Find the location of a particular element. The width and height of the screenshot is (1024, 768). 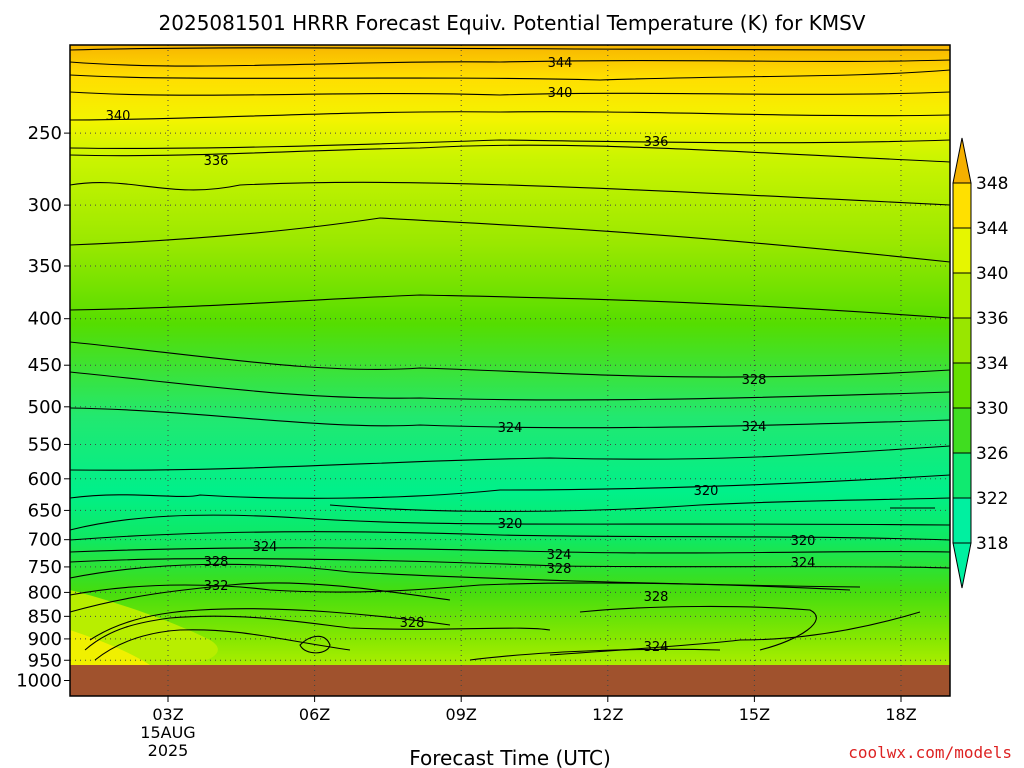

colorbar-arrow-min is located at coordinates (962, 565).